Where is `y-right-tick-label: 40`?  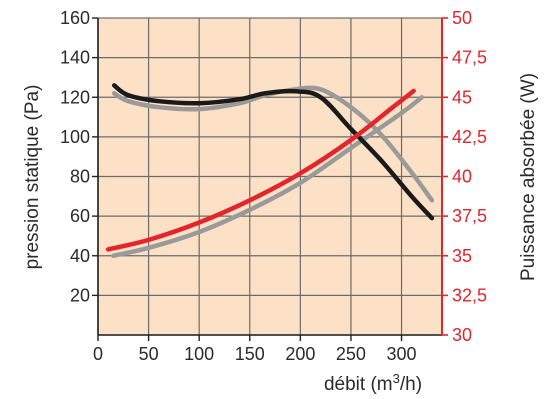
y-right-tick-label: 40 is located at coordinates (462, 177).